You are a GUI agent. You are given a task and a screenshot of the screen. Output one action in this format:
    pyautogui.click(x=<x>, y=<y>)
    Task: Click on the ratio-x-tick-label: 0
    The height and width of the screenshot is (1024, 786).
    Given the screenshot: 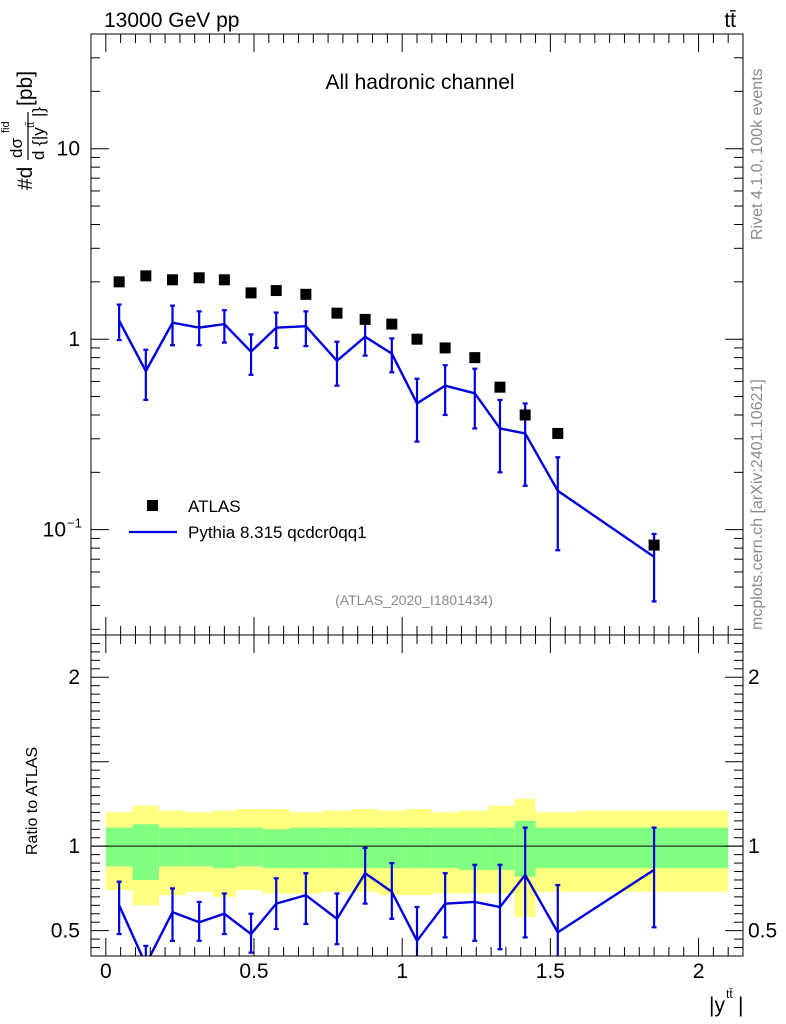 What is the action you would take?
    pyautogui.click(x=106, y=971)
    